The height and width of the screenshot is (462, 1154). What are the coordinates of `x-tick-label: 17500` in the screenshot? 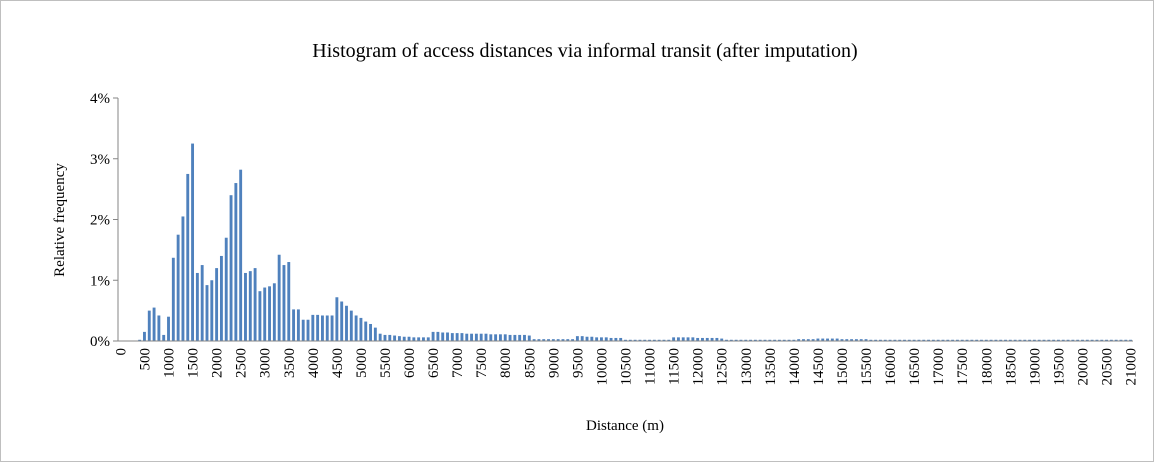 It's located at (963, 367).